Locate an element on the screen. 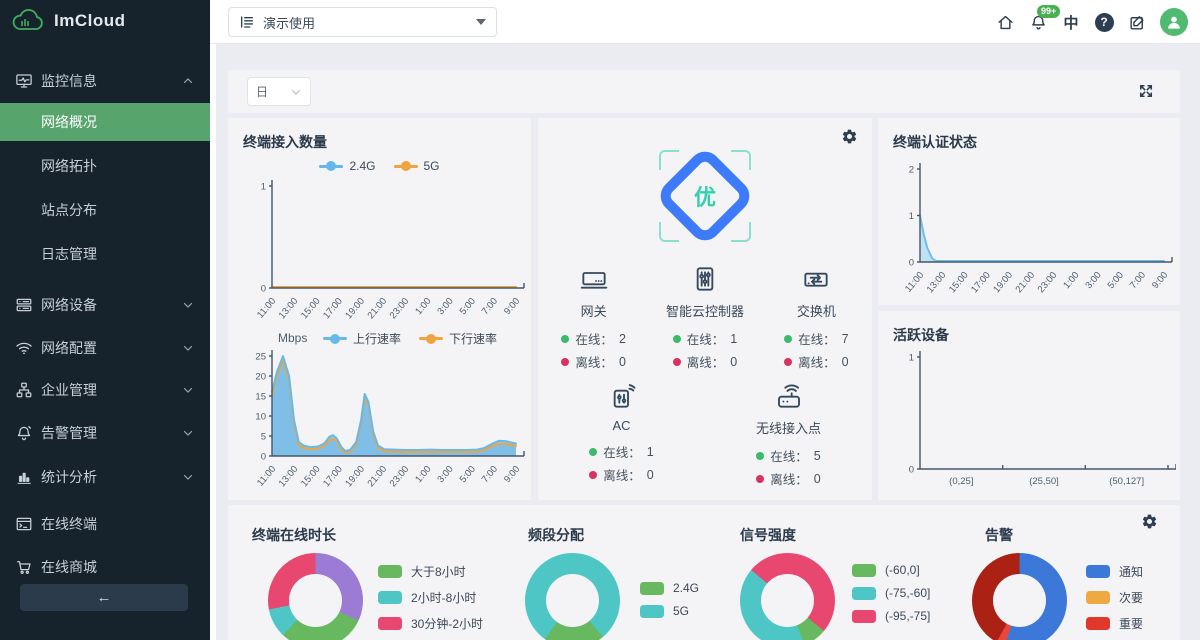  legend-item: 次要 is located at coordinates (1114, 597).